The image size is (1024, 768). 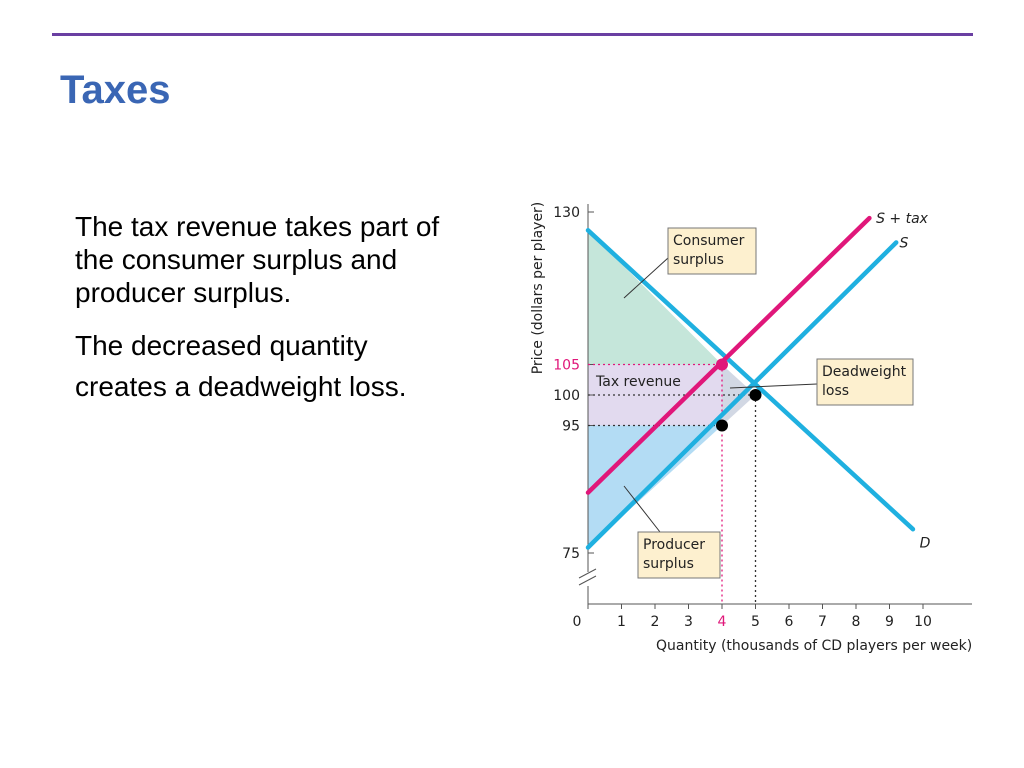 I want to click on x-tick-label: 1, so click(x=621, y=622).